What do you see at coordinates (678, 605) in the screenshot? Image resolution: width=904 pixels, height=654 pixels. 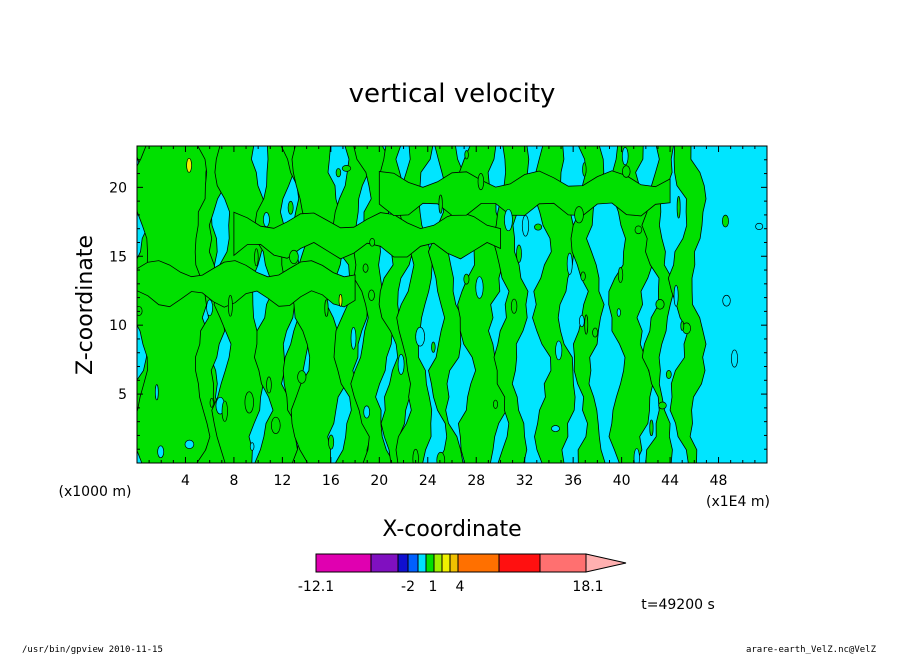 I see `time-label: t=49200 s` at bounding box center [678, 605].